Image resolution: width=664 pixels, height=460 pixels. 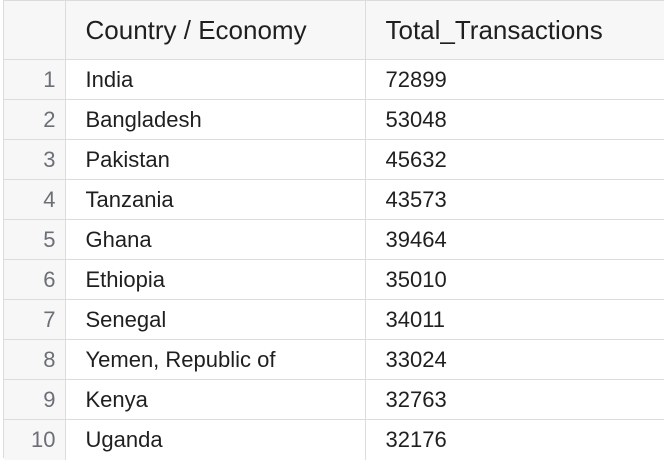 I want to click on cell-country: Bangladesh, so click(x=215, y=119).